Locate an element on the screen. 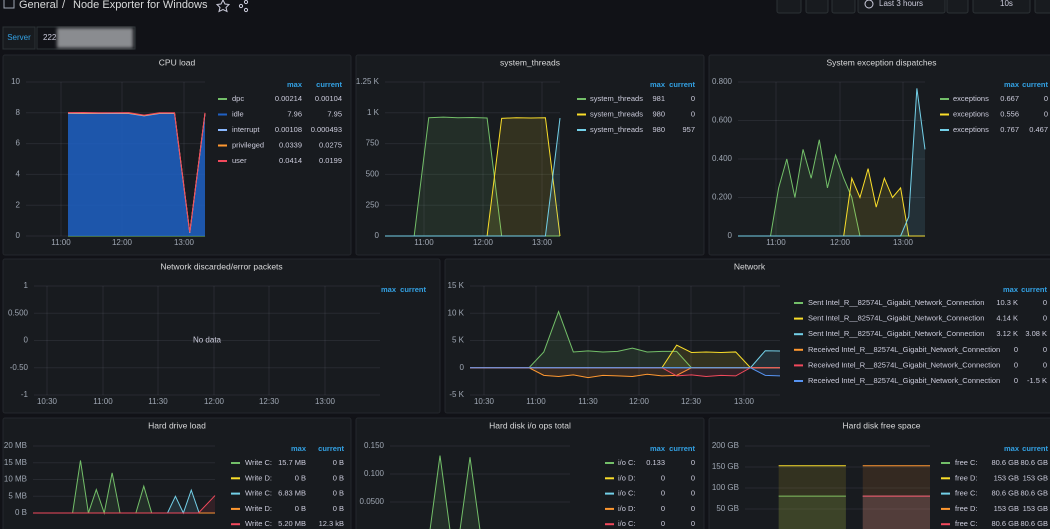 This screenshot has height=529, width=1050. legend-max: 4.14 K is located at coordinates (1007, 318).